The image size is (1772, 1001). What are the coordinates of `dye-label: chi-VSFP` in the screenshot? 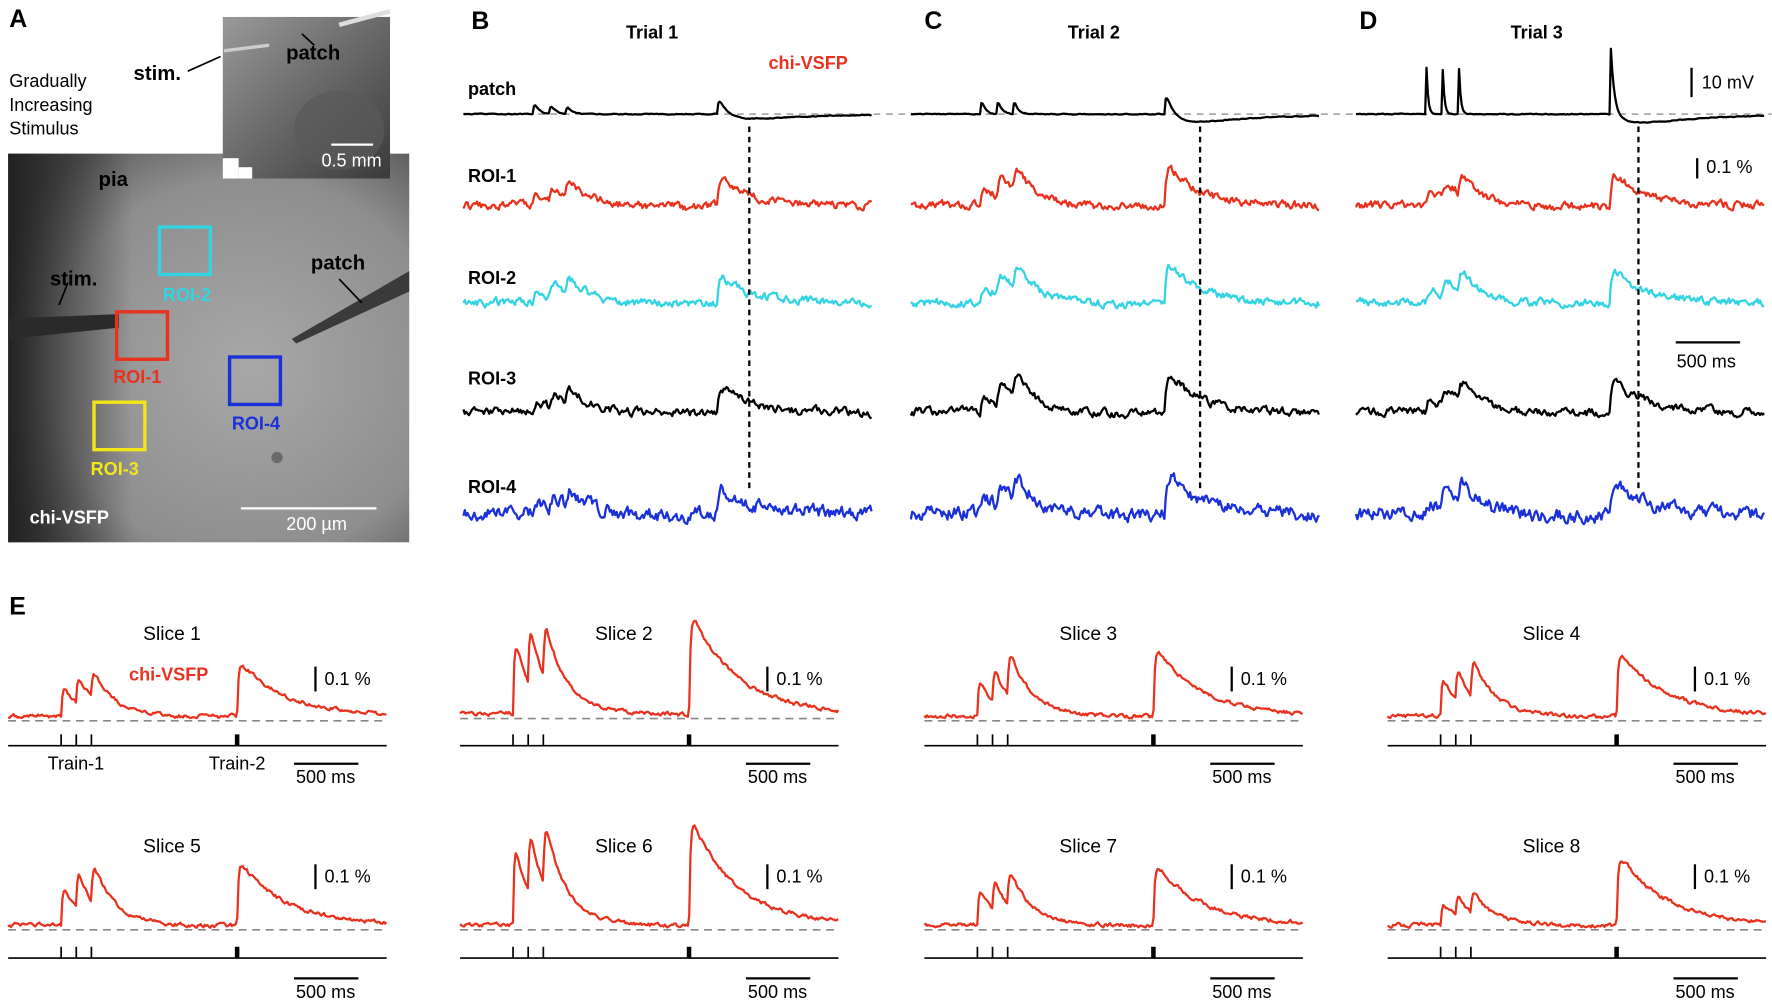 It's located at (168, 674).